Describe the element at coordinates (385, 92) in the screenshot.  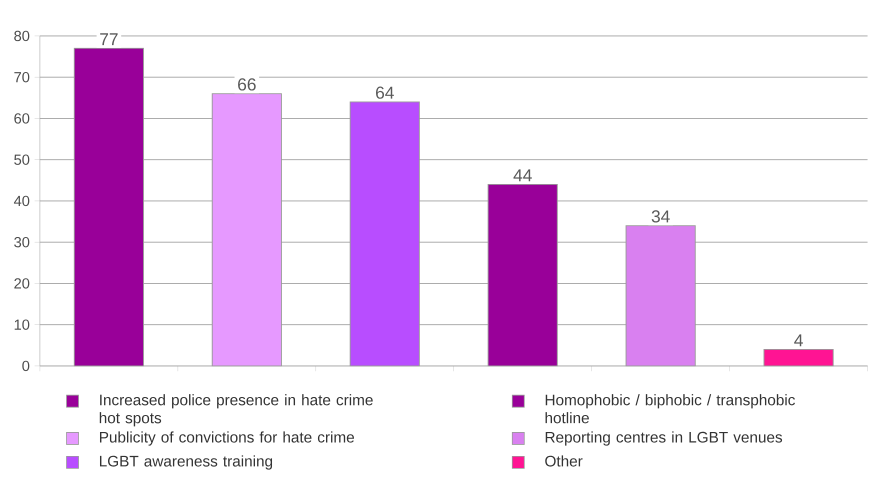
I see `data-label: 64` at that location.